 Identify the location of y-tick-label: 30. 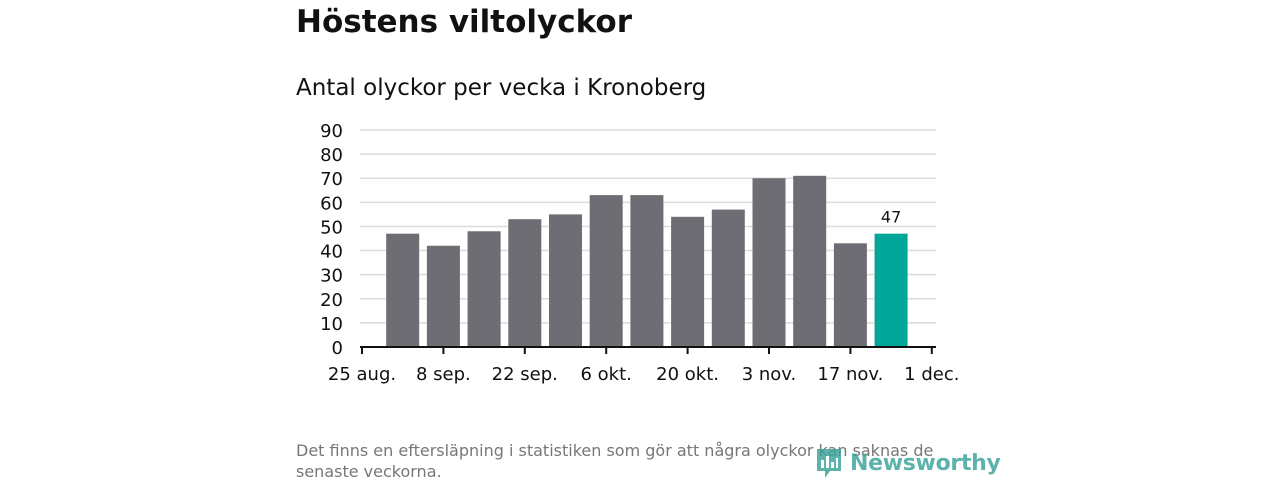
(331, 276).